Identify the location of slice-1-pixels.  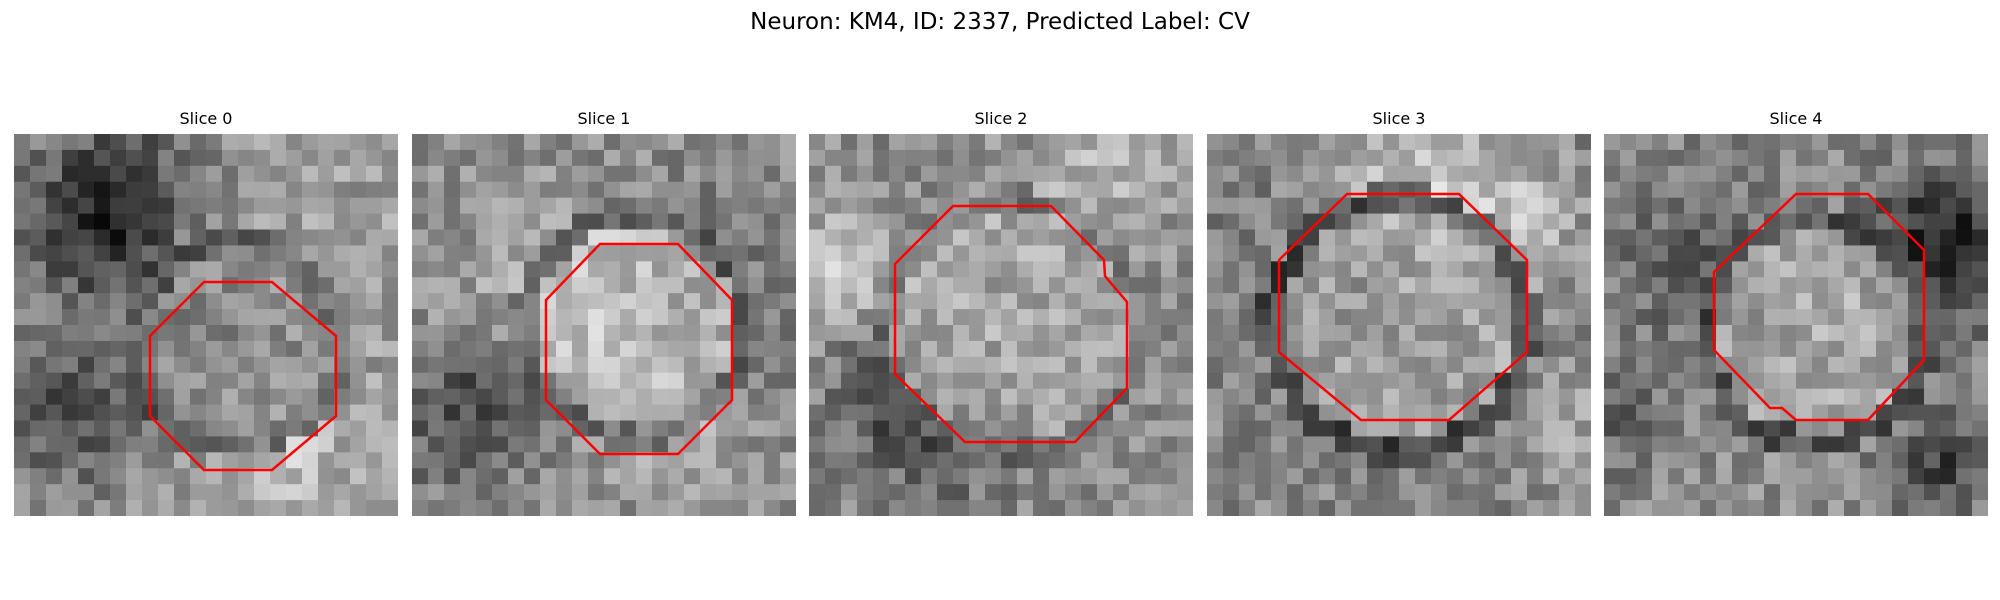
(604, 325).